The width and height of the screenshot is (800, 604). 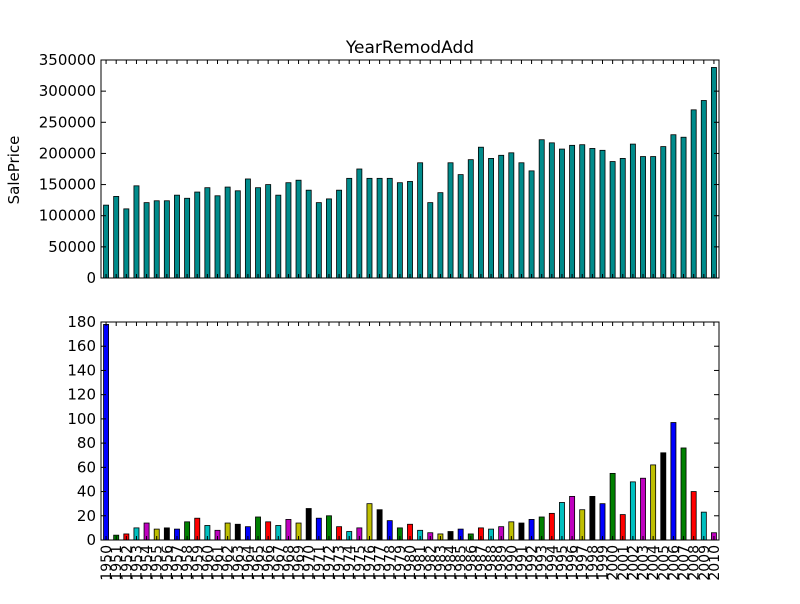 What do you see at coordinates (208, 563) in the screenshot?
I see `bottom-xtick-label: 1960` at bounding box center [208, 563].